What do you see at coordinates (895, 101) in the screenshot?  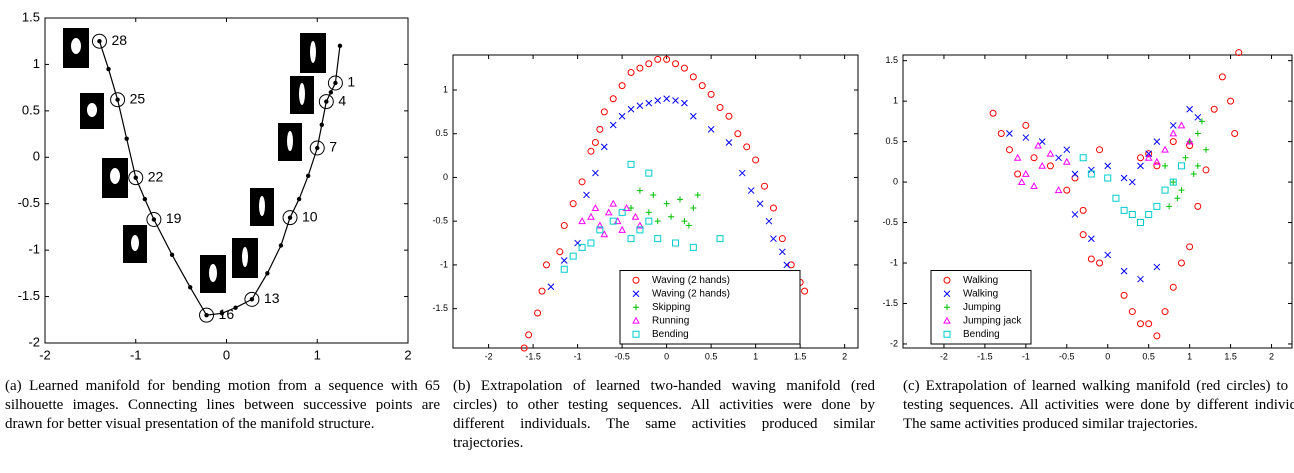 I see `y-tick-label: 1` at bounding box center [895, 101].